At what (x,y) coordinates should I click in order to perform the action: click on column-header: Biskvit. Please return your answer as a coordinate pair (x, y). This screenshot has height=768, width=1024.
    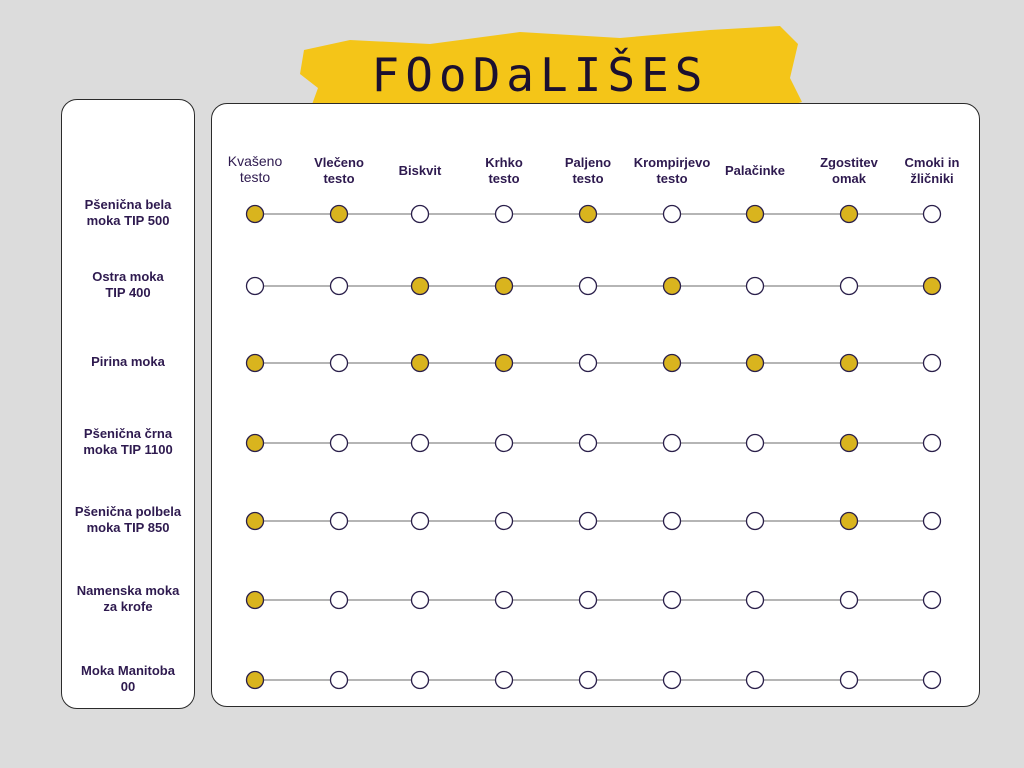
    Looking at the image, I should click on (420, 171).